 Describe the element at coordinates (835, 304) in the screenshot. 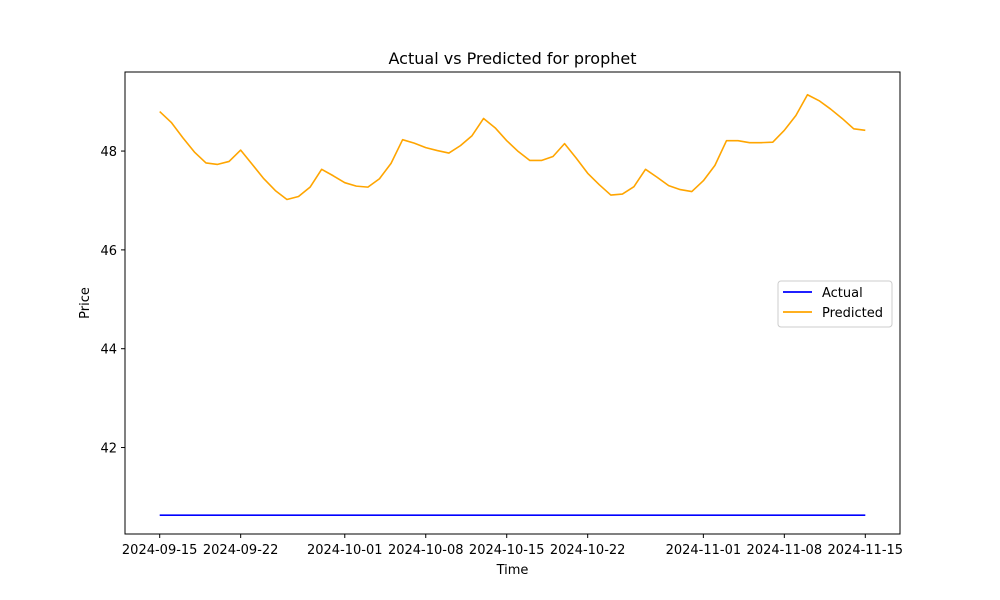

I see `legend: Actual Predicted` at that location.